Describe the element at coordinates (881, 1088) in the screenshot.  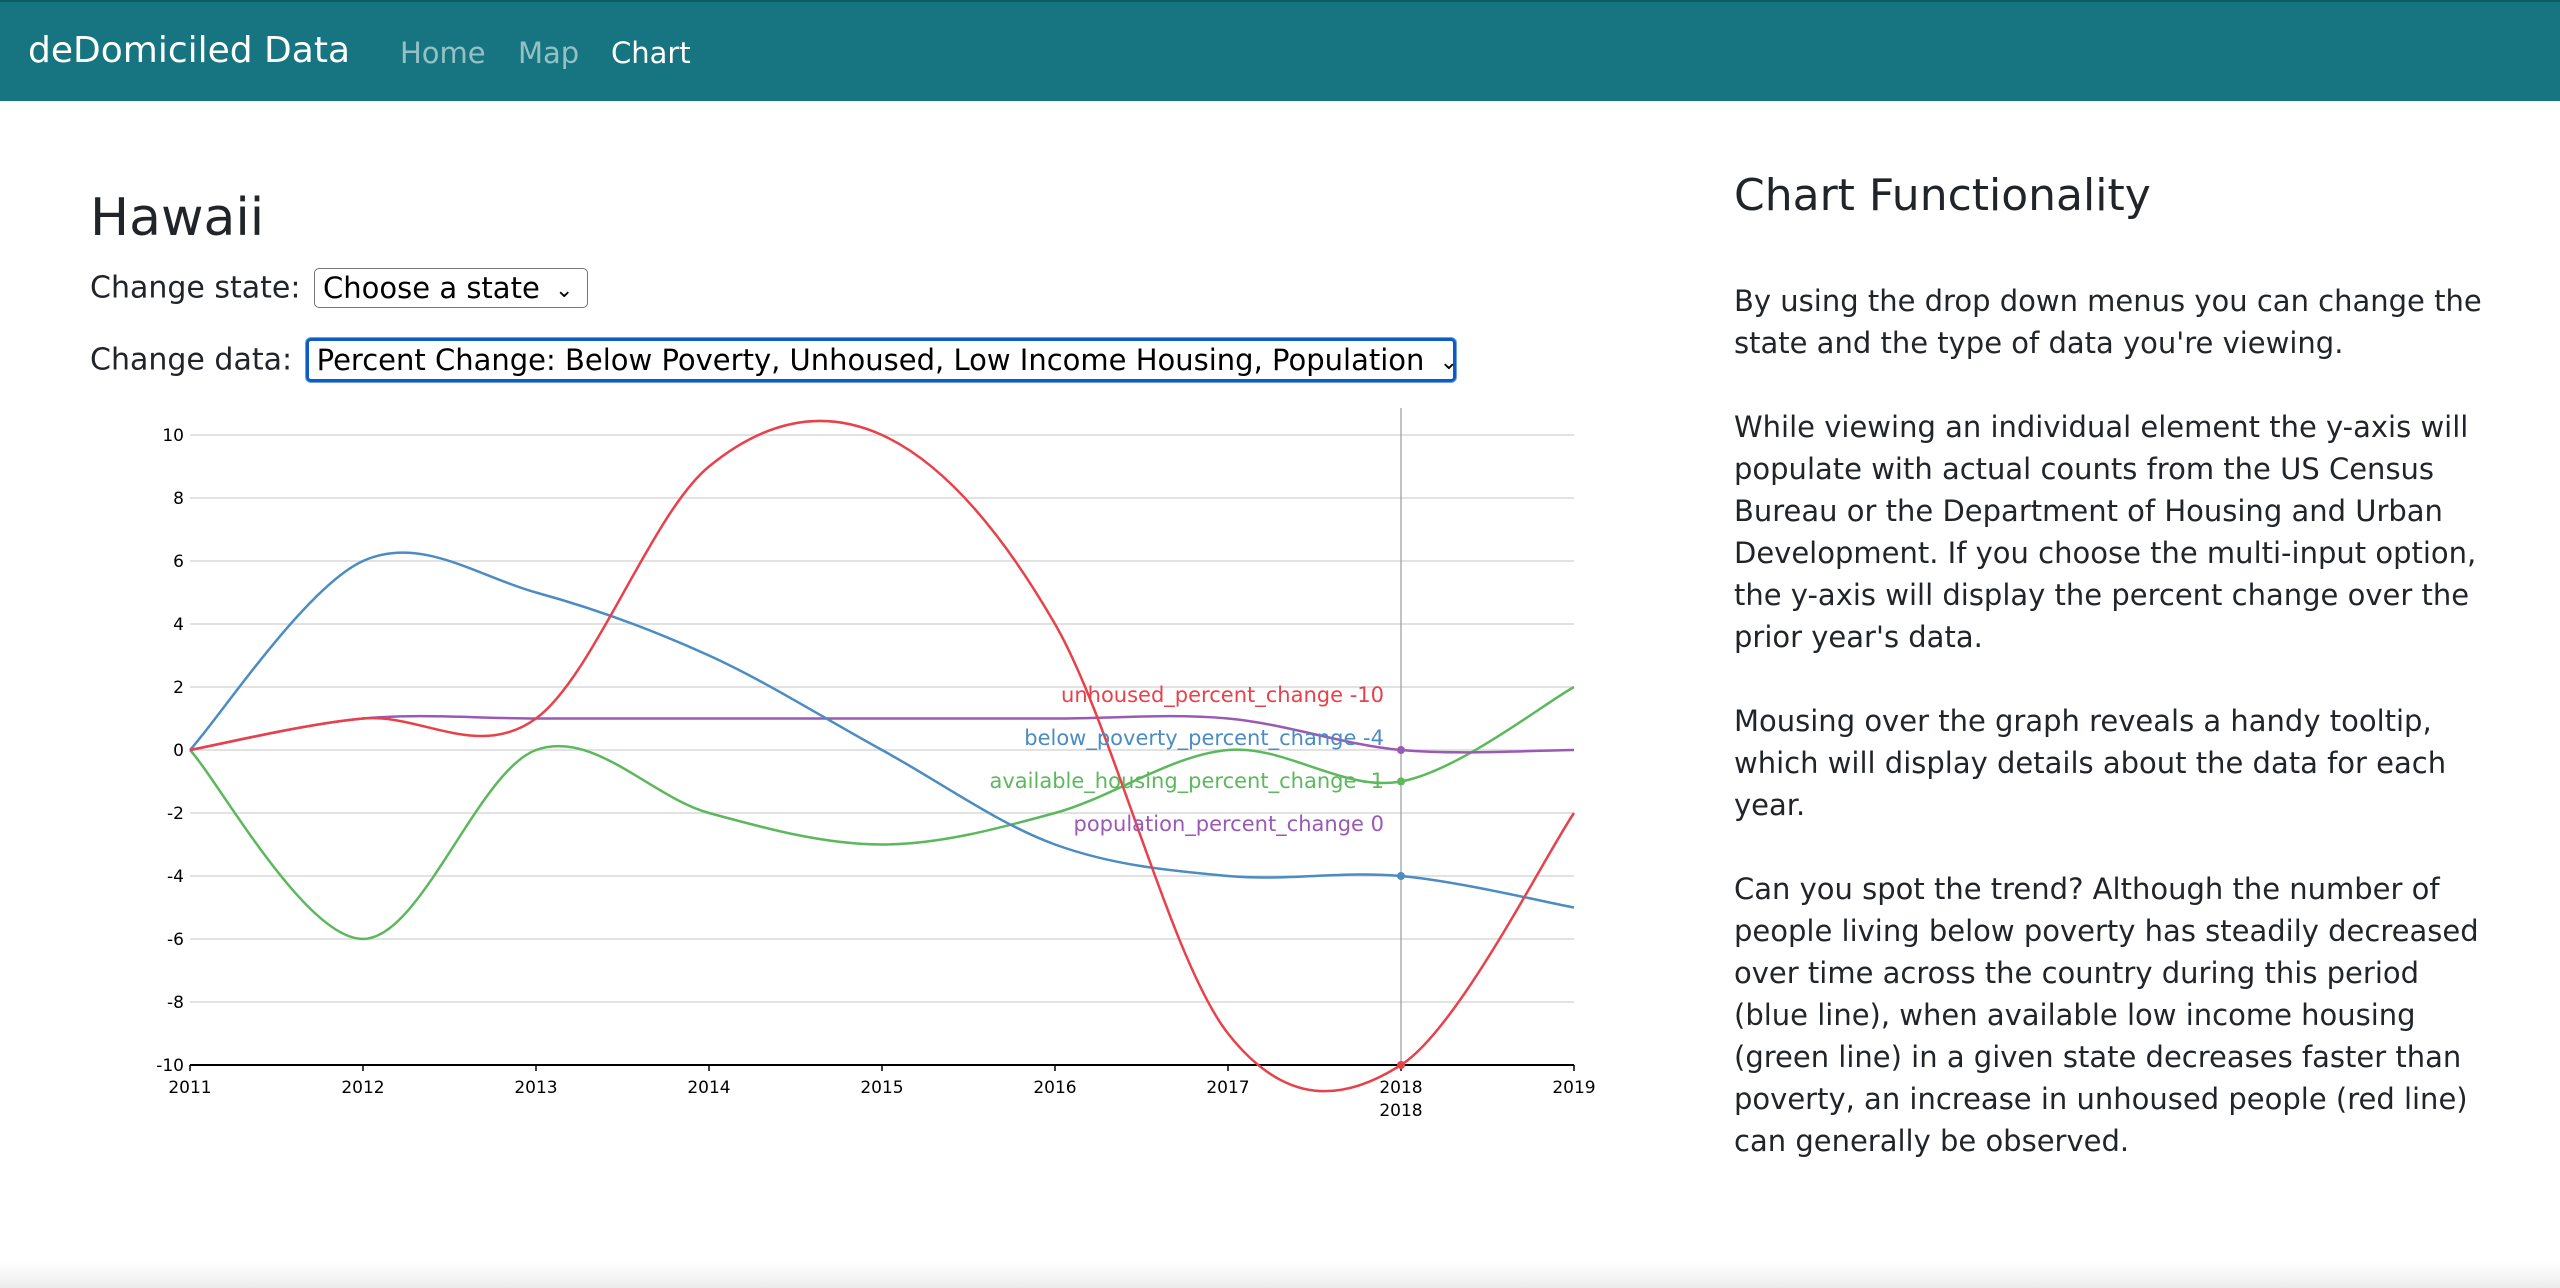
I see `x-tick-label: 2015` at that location.